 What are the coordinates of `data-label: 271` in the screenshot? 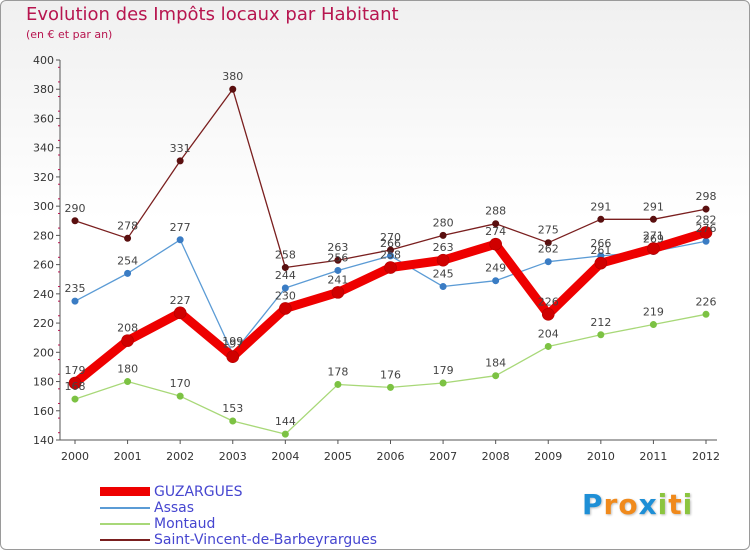 It's located at (653, 236).